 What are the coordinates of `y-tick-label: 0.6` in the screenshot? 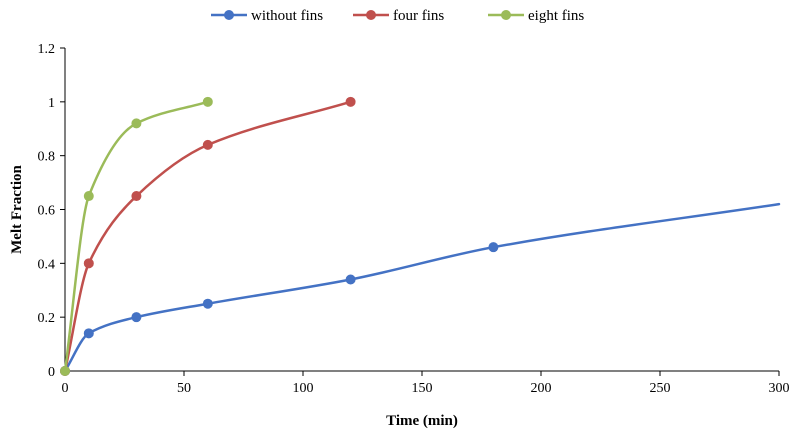 It's located at (47, 211).